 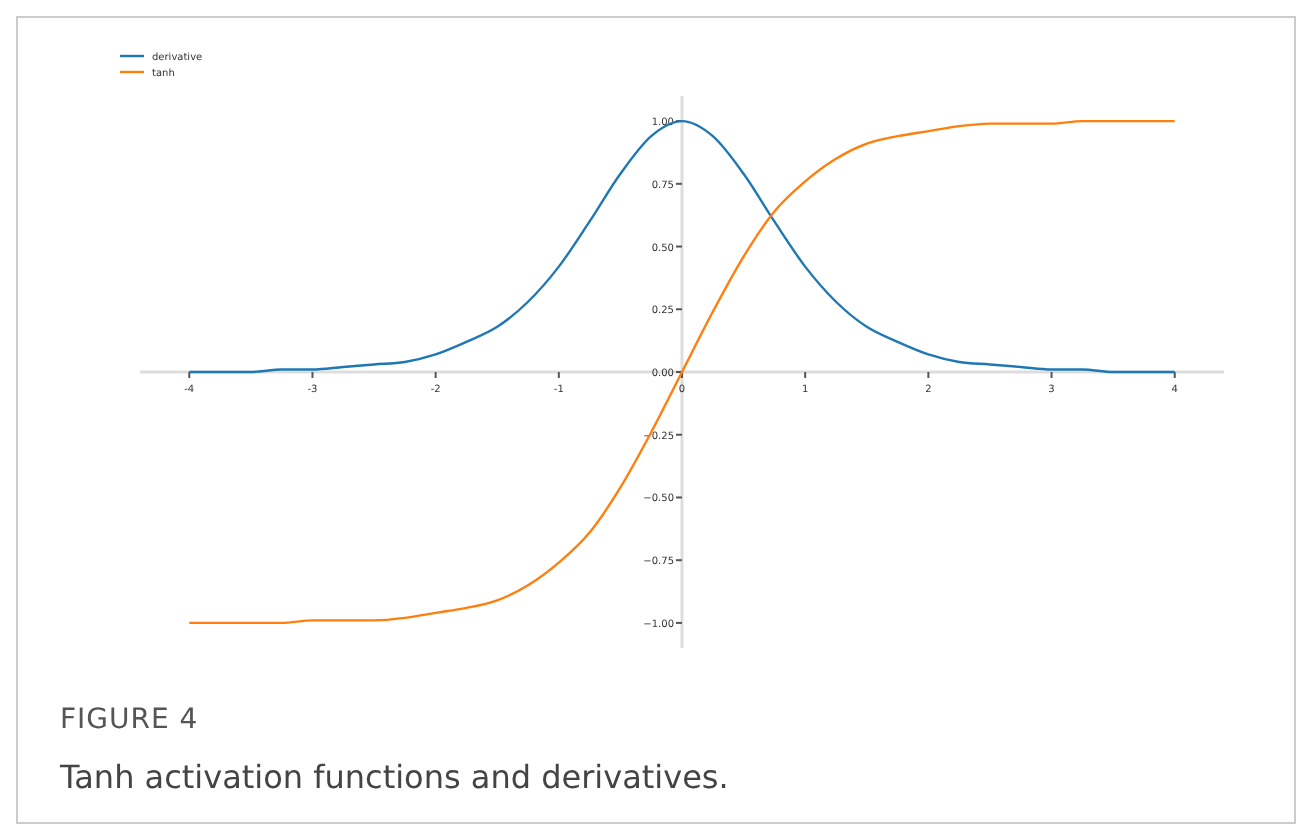 I want to click on text: FIGURE 4, so click(x=129, y=720).